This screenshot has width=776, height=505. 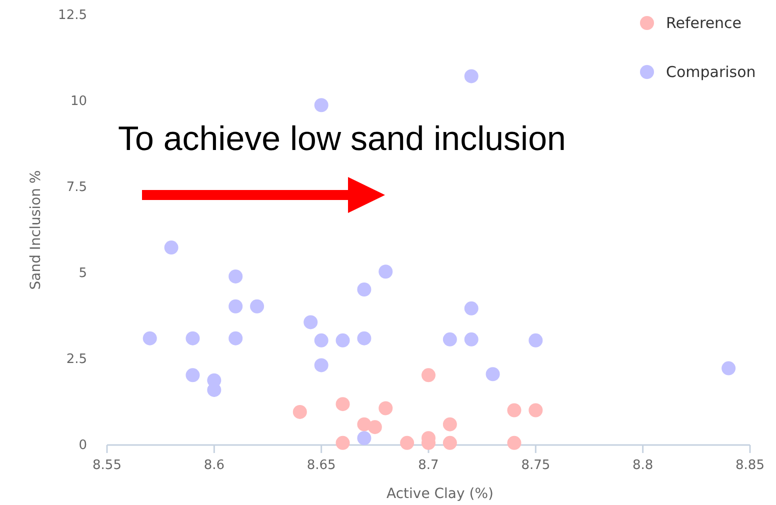 What do you see at coordinates (76, 359) in the screenshot?
I see `y-tick-label: 2.5` at bounding box center [76, 359].